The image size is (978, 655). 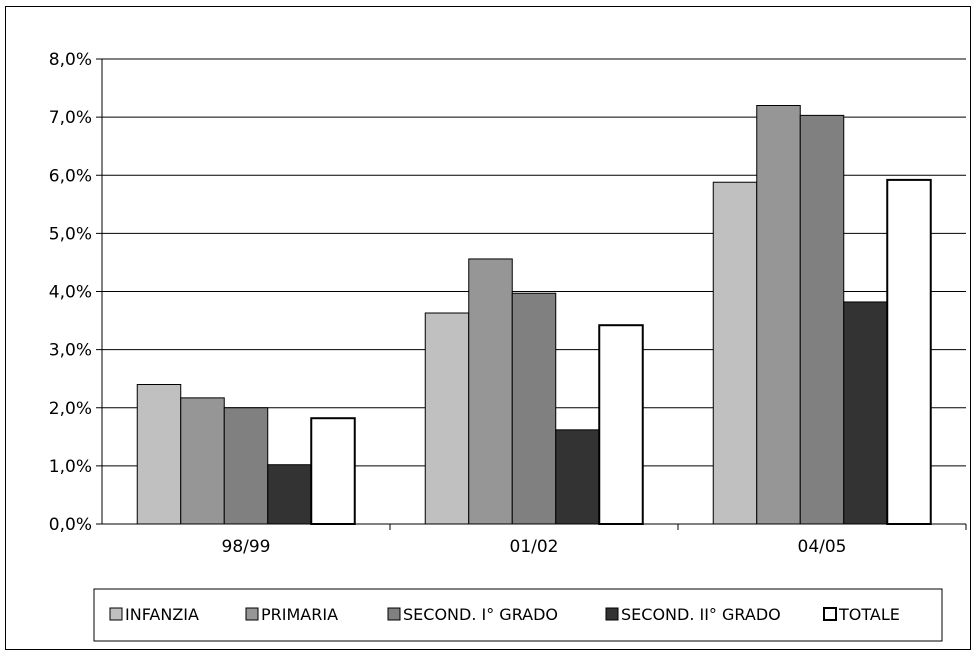 What do you see at coordinates (70, 409) in the screenshot?
I see `y-tick-label: 2,0%` at bounding box center [70, 409].